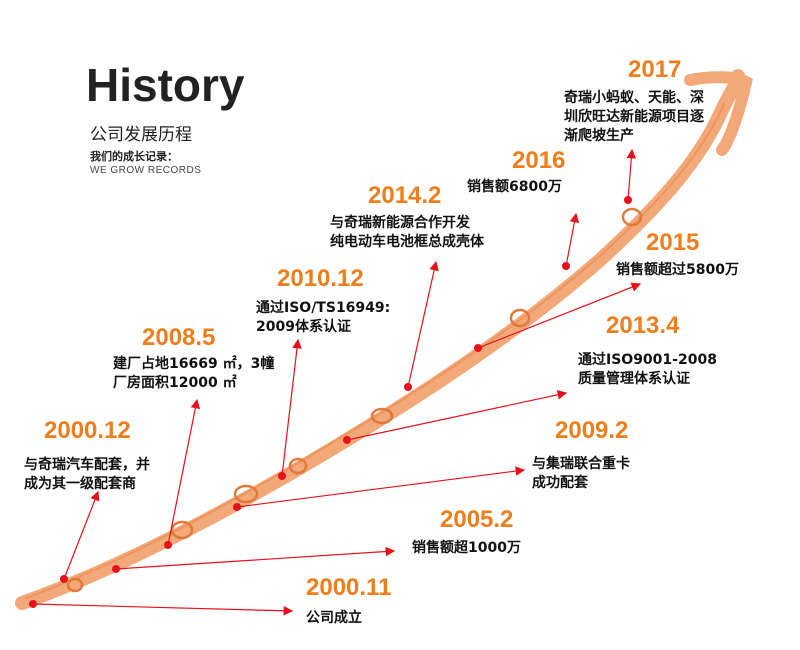 The image size is (800, 650). I want to click on milestone-text: 建厂占地16669 ㎡，3幢 厂房面积12000 ㎡, so click(194, 373).